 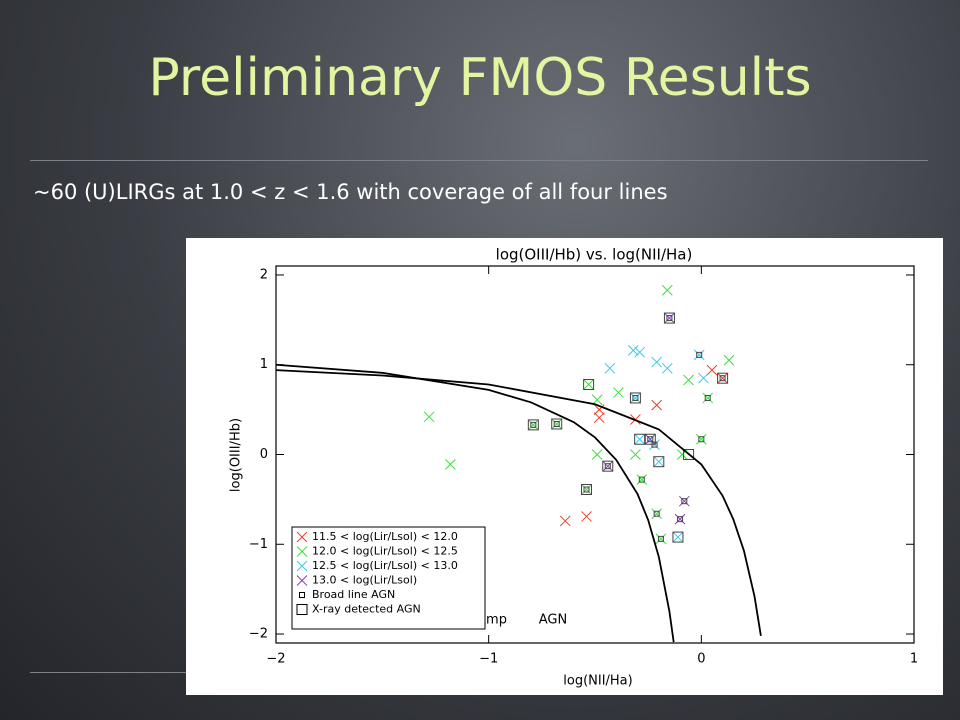 What do you see at coordinates (385, 536) in the screenshot?
I see `legend-label: 11.5 < log(Lir/Lsol) < 12.0` at bounding box center [385, 536].